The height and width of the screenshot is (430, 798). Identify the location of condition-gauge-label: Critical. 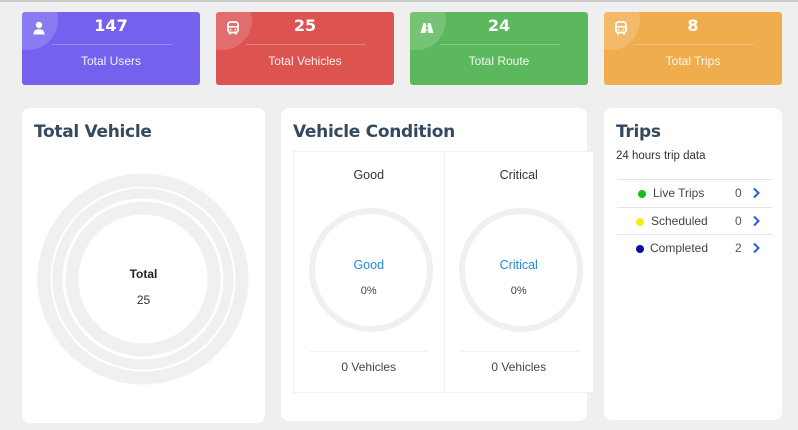
(518, 265).